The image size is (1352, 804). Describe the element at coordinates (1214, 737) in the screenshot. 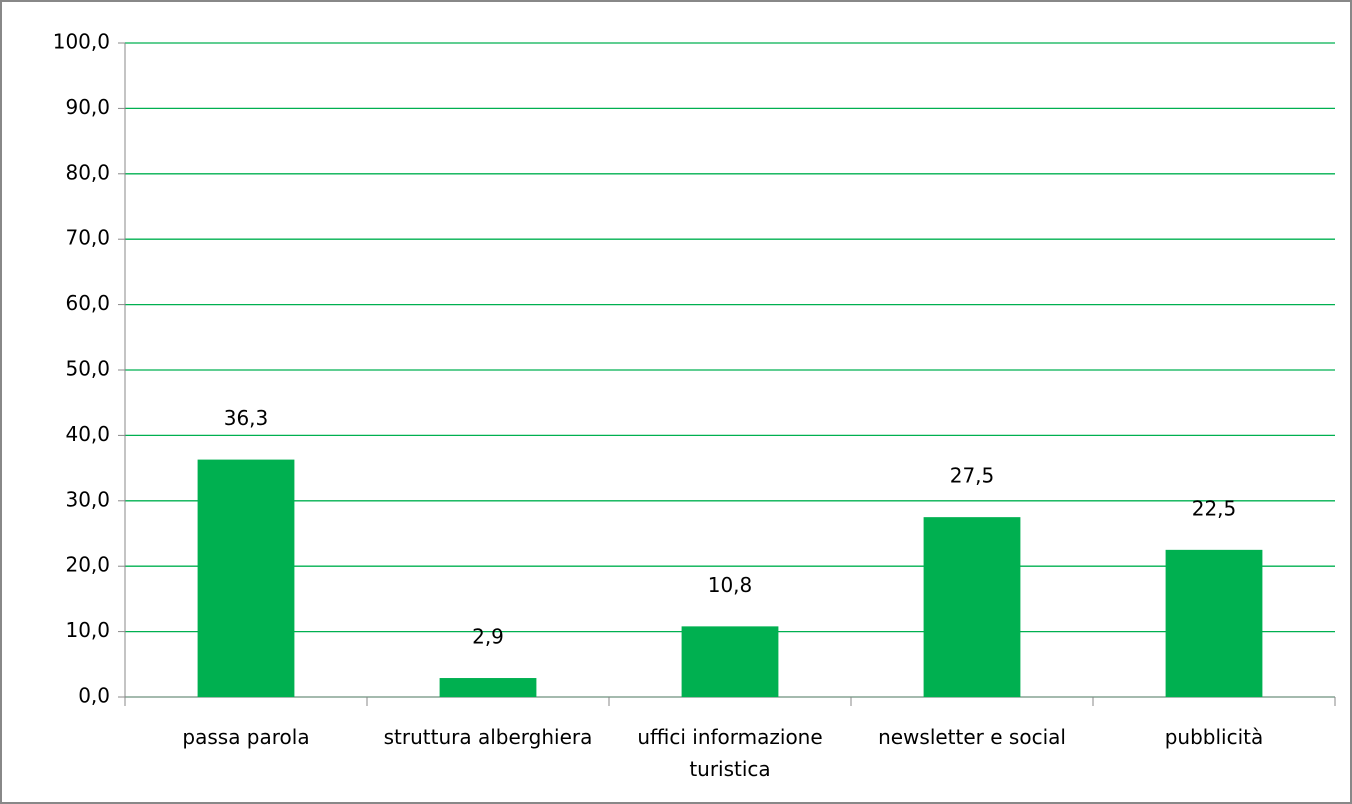

I see `x-tick-label: pubblicità` at that location.